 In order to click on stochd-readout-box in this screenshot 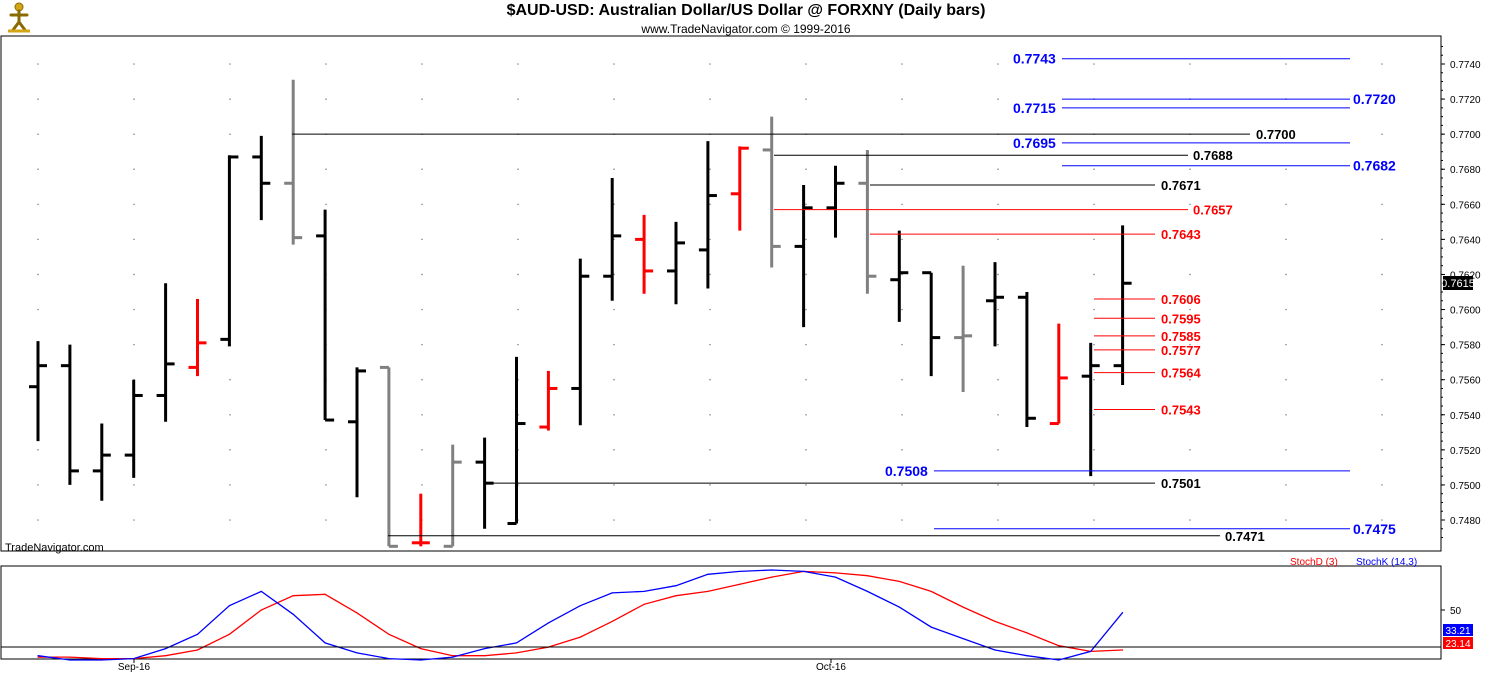, I will do `click(1458, 643)`.